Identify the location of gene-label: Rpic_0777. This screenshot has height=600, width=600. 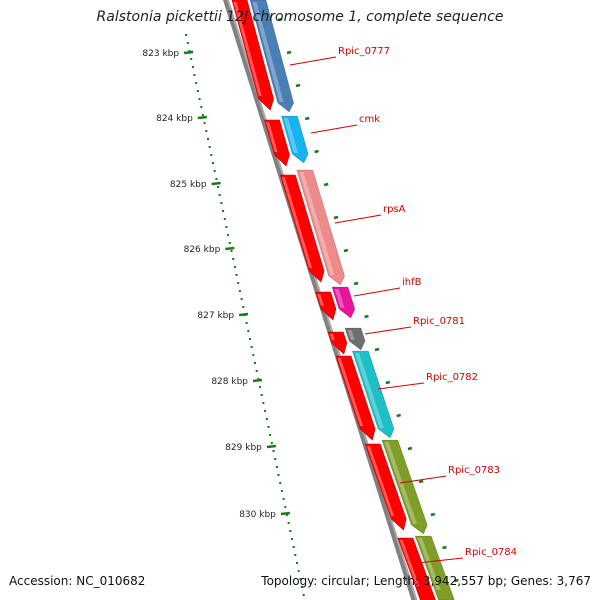
(364, 51).